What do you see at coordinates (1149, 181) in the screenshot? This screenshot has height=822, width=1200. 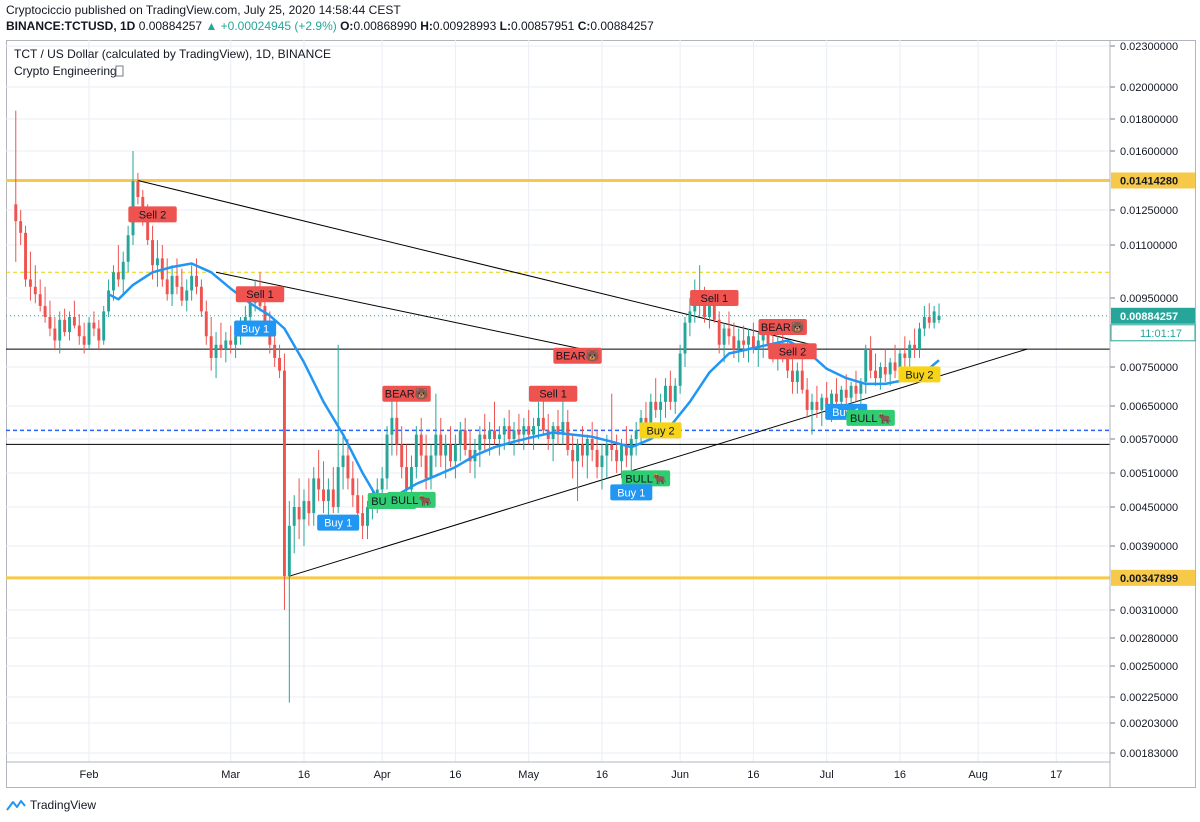 I see `price-tag-label: 0.01414280` at bounding box center [1149, 181].